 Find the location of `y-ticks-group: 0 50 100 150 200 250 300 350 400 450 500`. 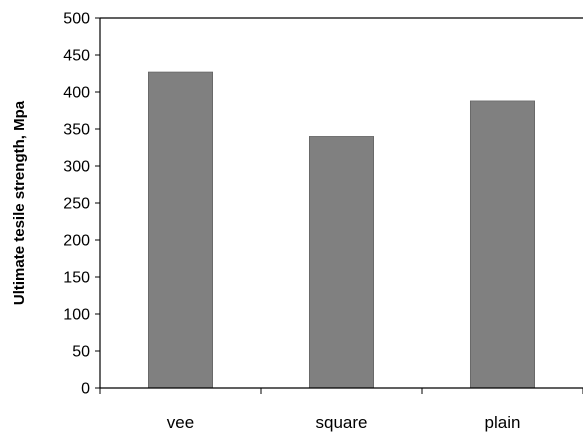

y-ticks-group: 0 50 100 150 200 250 300 350 400 450 500 is located at coordinates (81, 204).